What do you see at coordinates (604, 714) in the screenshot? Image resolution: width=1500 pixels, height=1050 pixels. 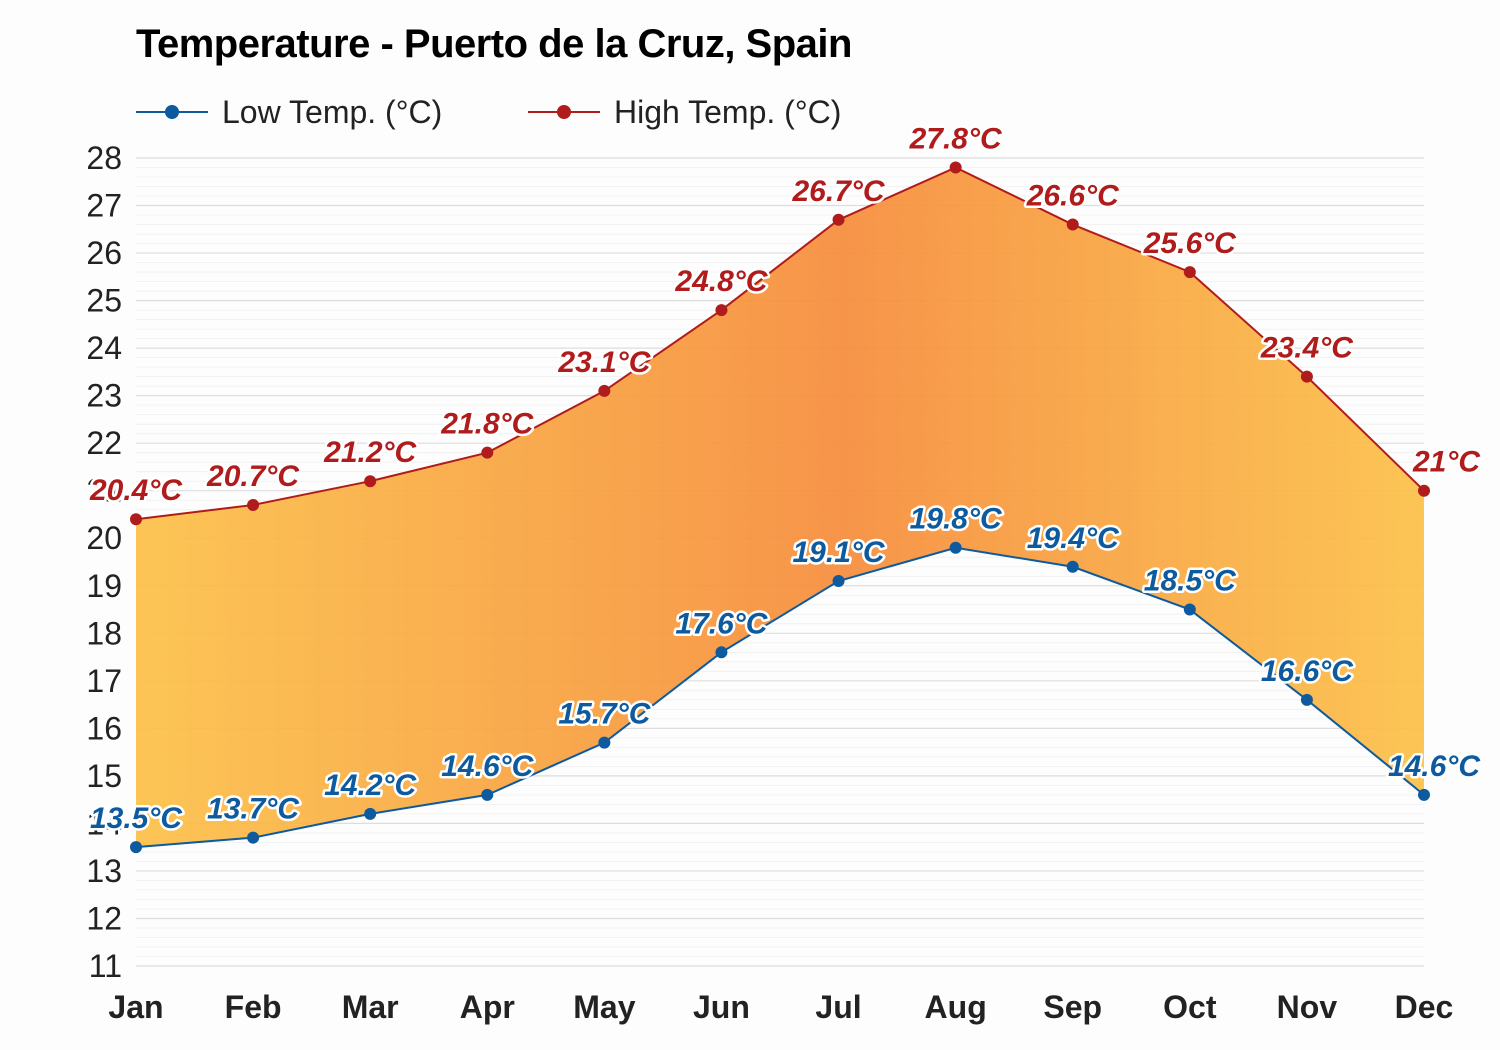 I see `low-temp-data-label: 15.7°C` at bounding box center [604, 714].